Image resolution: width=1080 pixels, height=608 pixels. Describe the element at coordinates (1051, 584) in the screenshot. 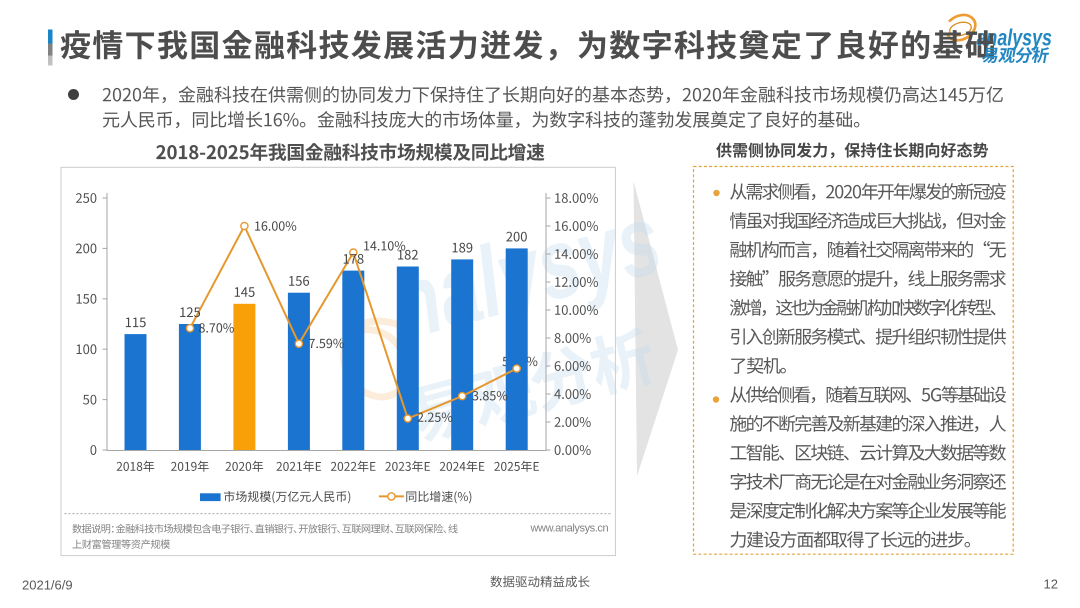

I see `svg-text: 12` at that location.